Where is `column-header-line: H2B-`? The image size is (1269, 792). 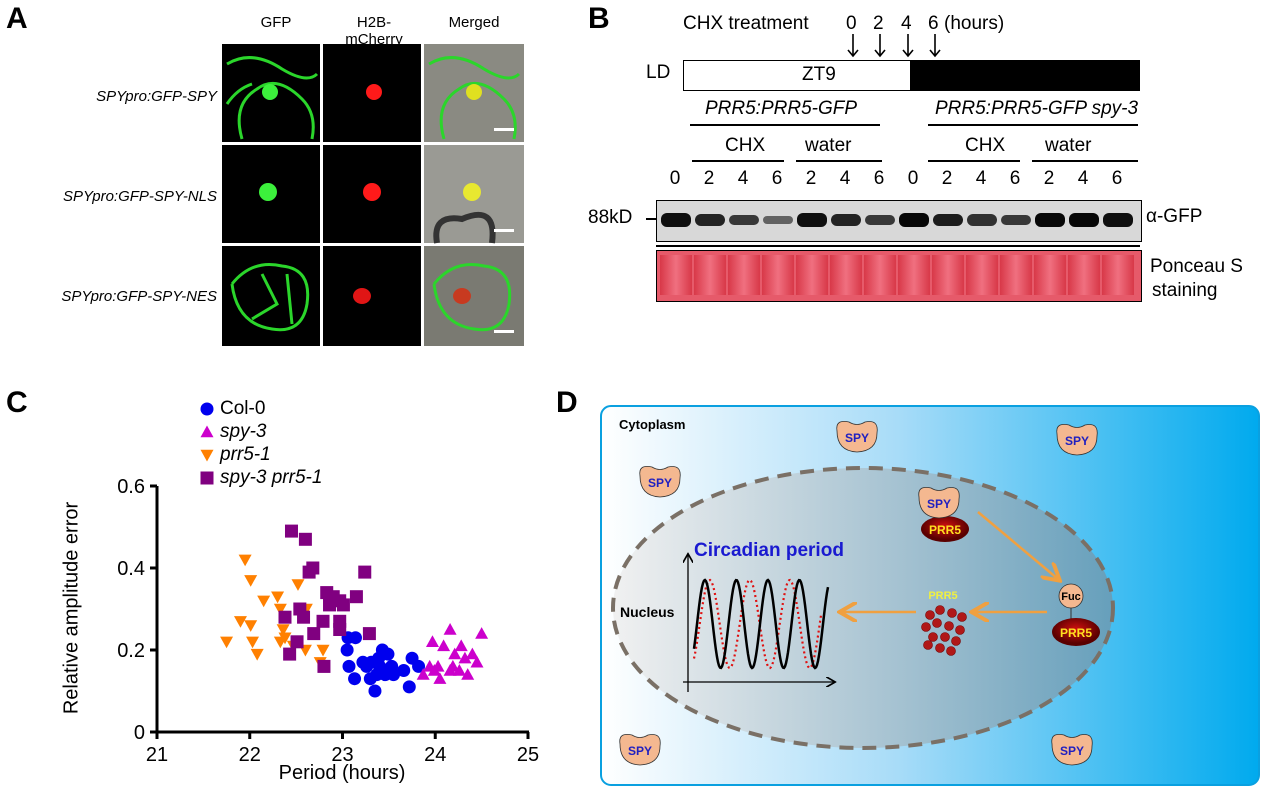 column-header-line: H2B- is located at coordinates (374, 22).